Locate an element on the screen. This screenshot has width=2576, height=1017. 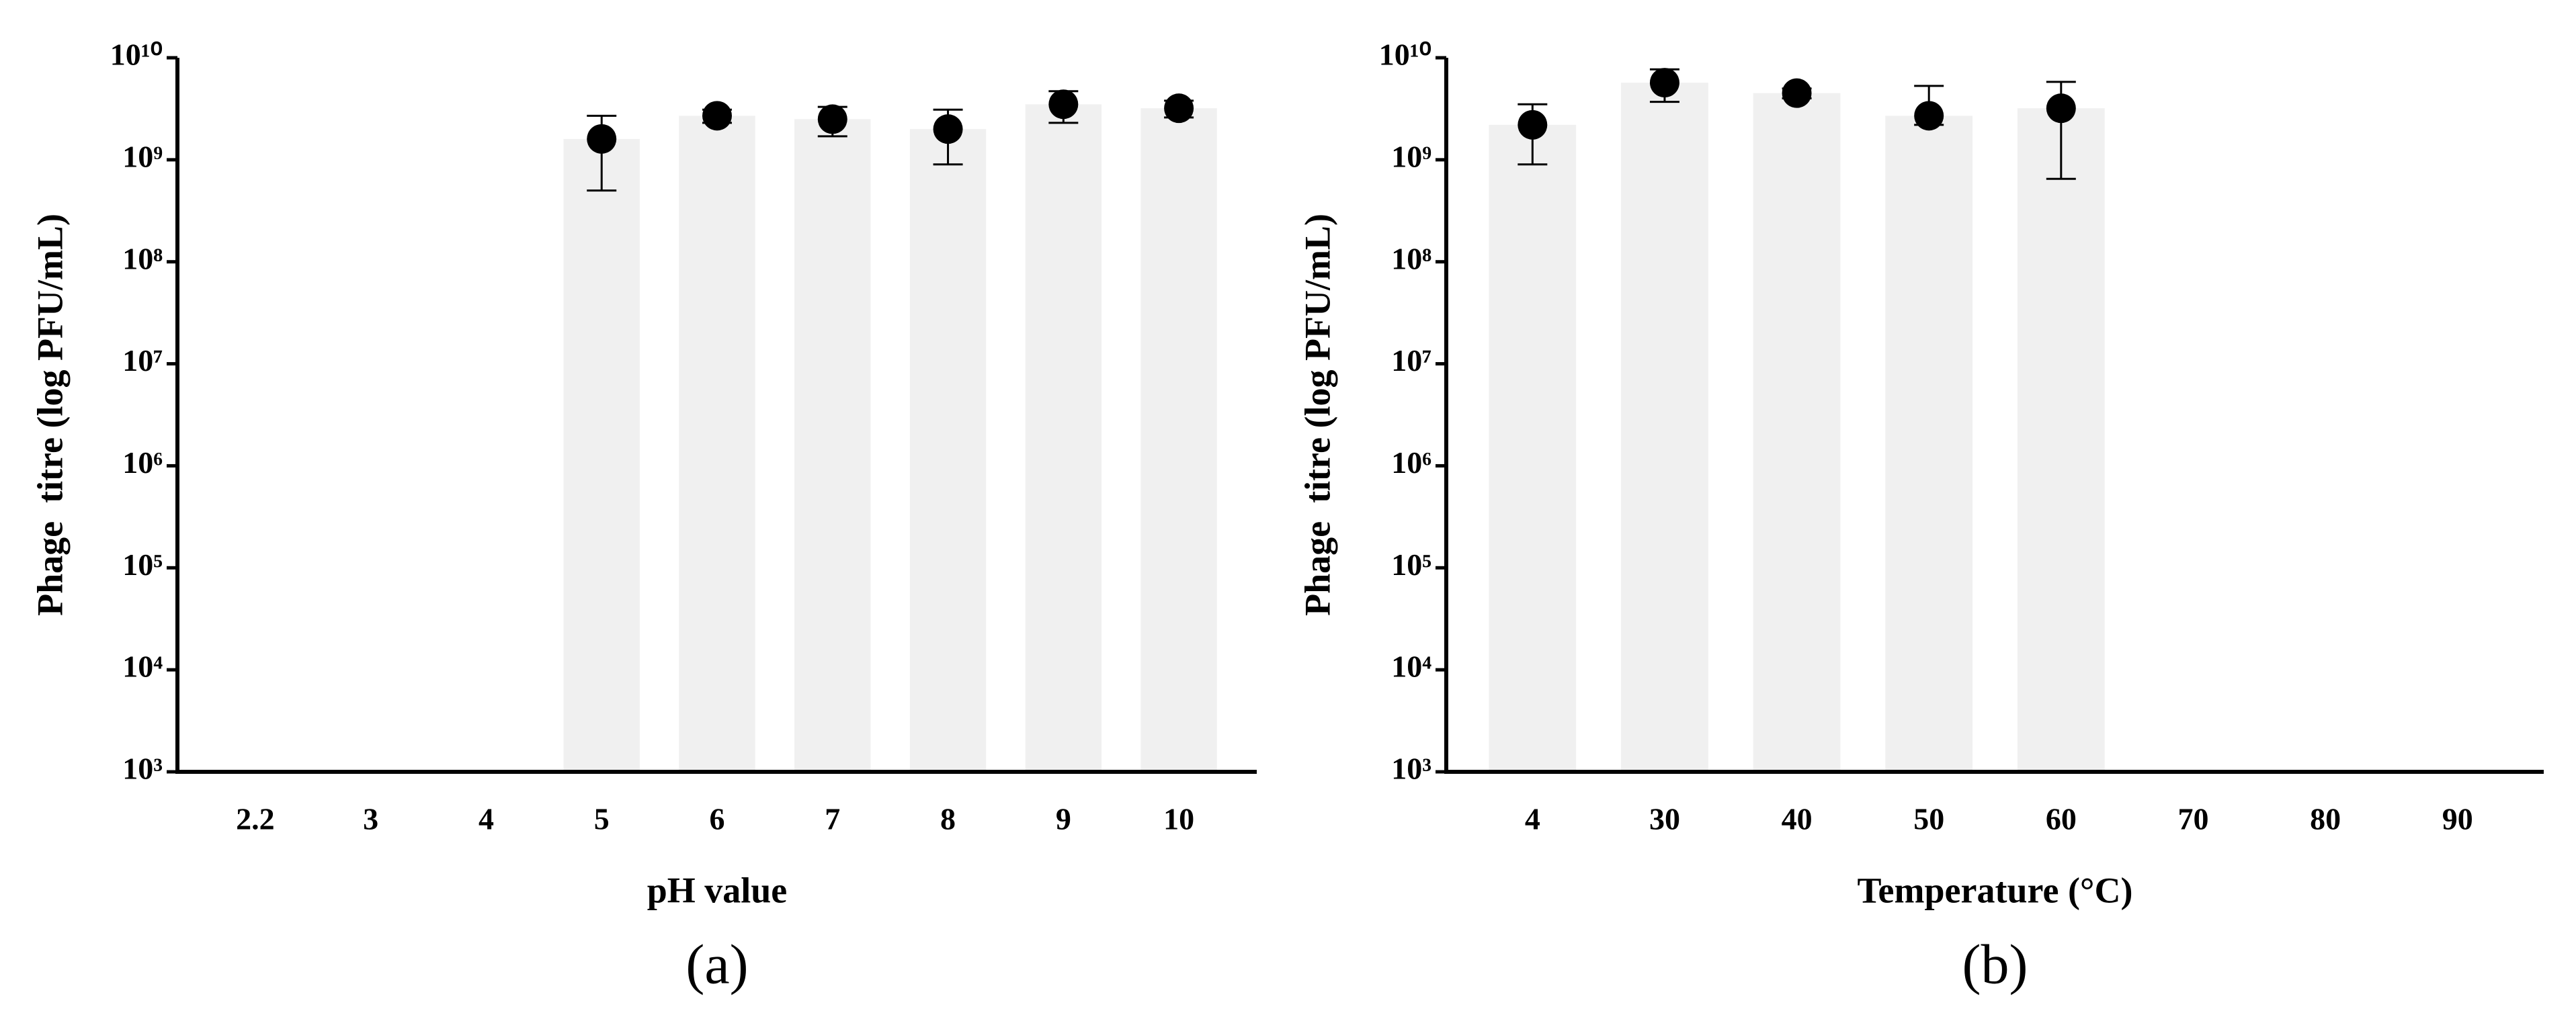
x-tick-label: 7 is located at coordinates (832, 819).